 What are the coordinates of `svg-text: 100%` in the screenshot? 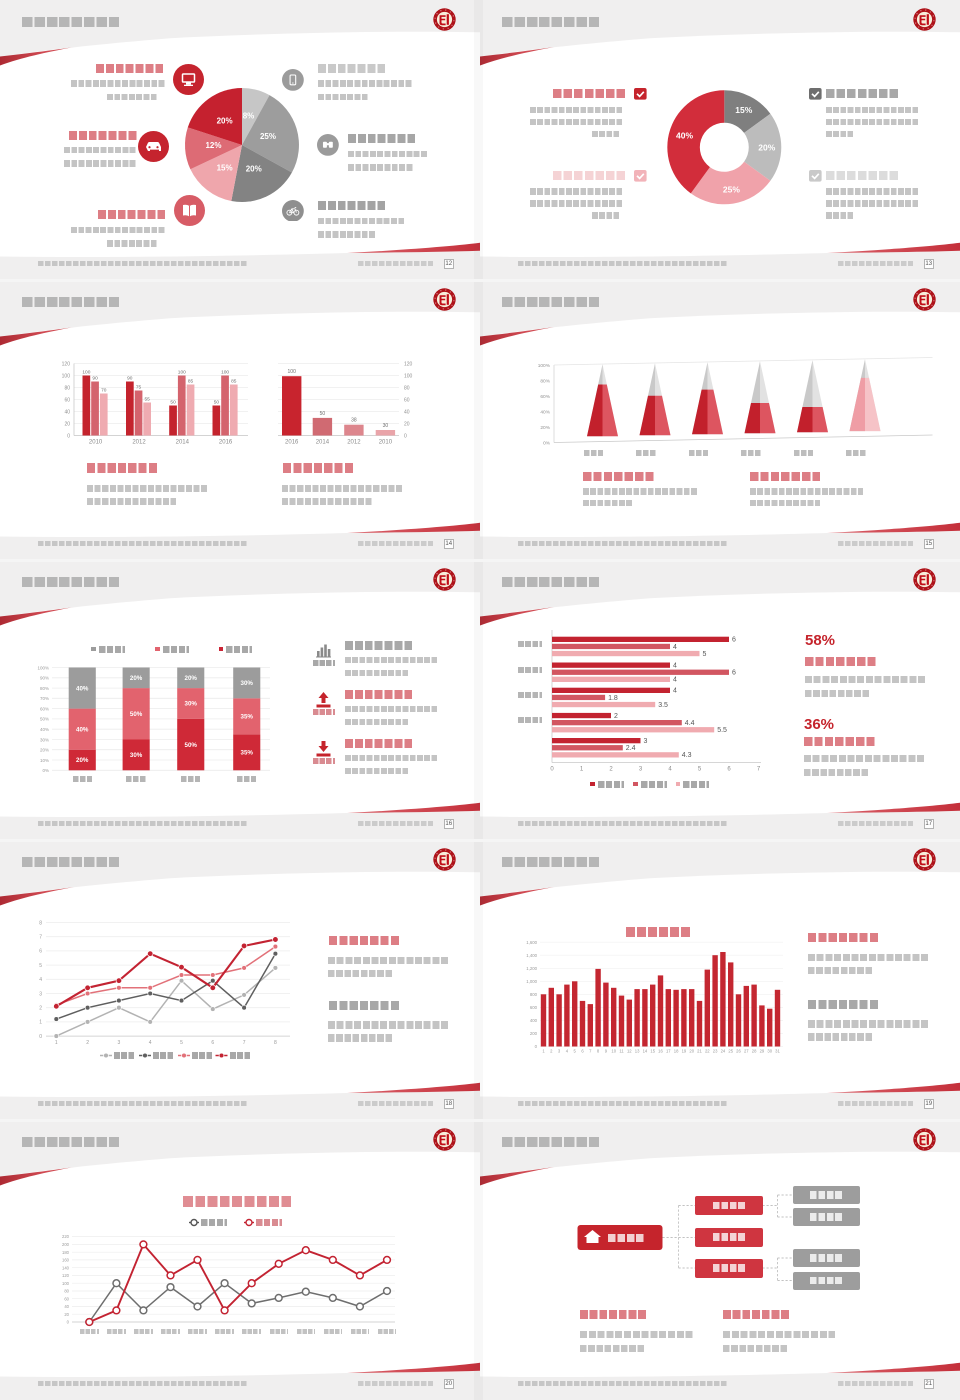 It's located at (43, 667).